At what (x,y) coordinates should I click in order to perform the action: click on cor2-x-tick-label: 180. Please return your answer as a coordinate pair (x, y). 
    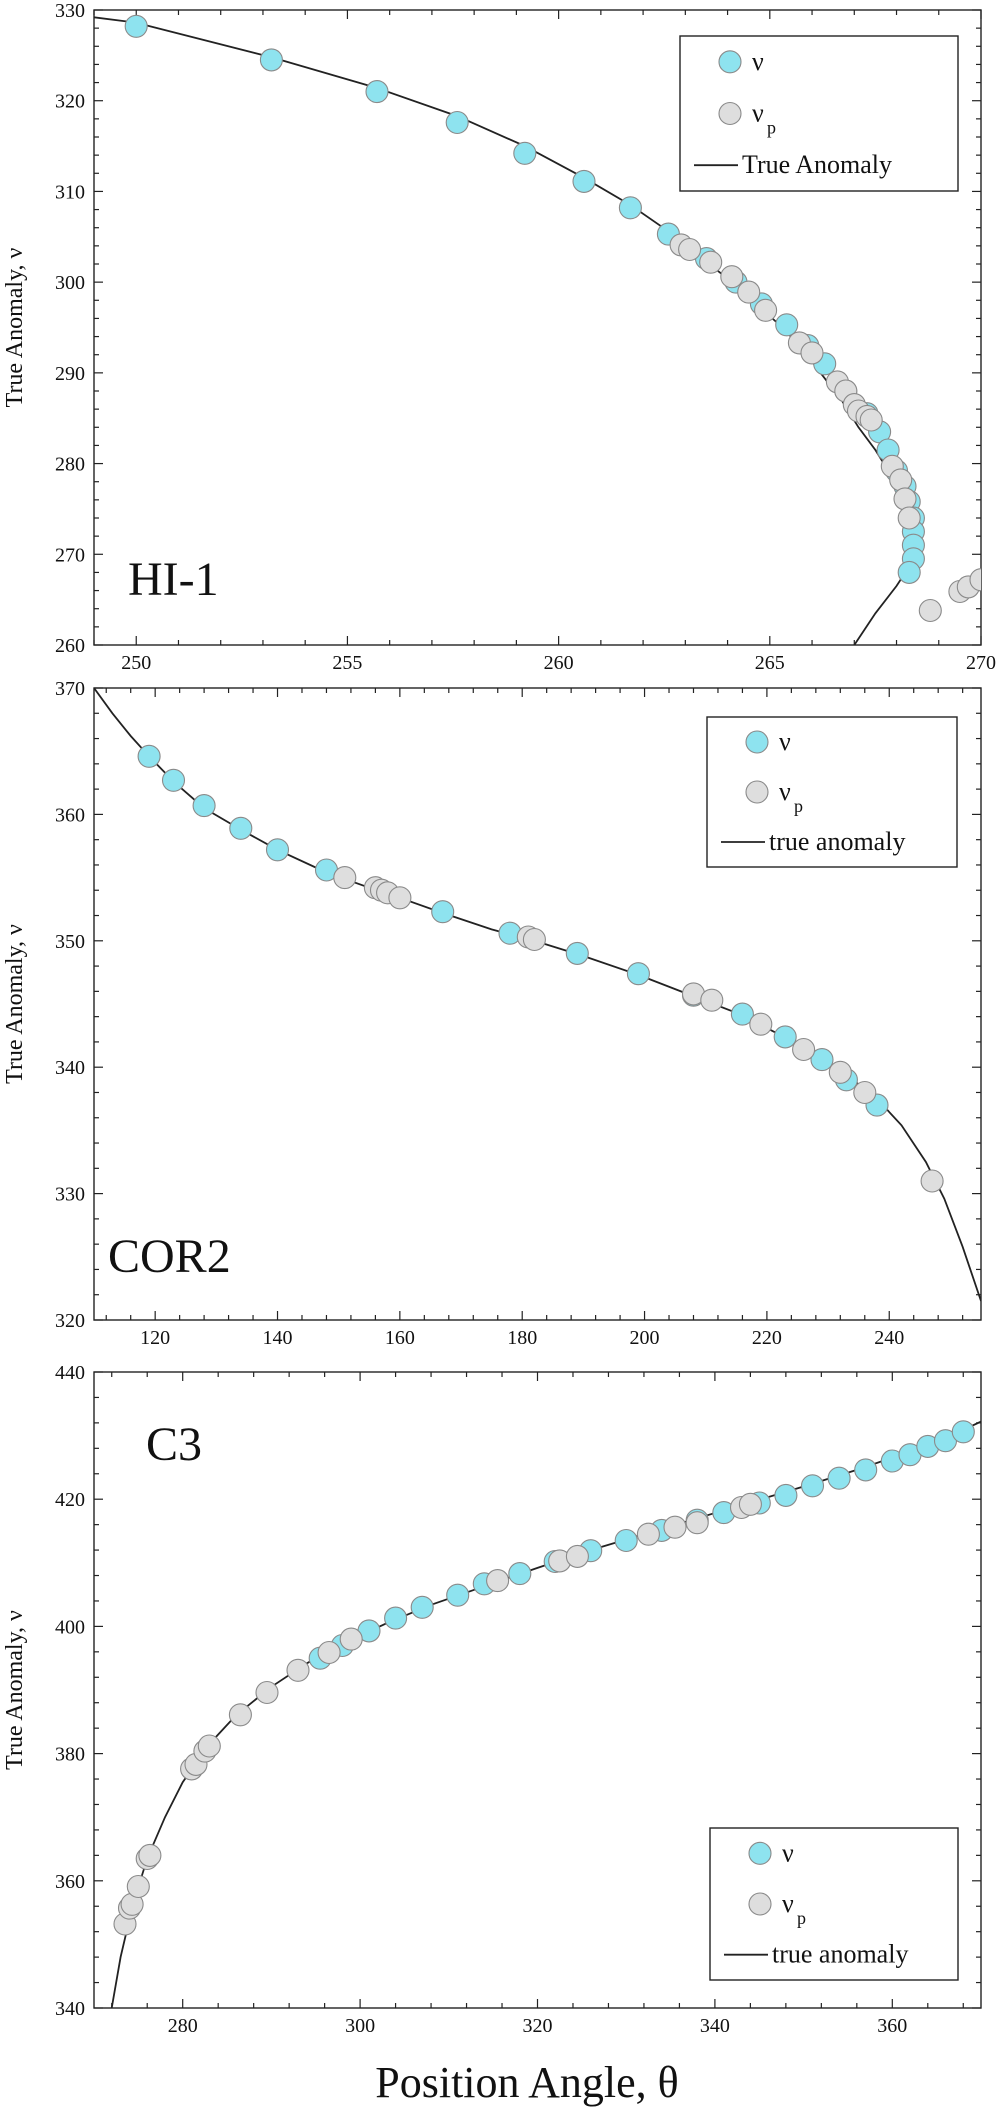
    Looking at the image, I should click on (522, 1338).